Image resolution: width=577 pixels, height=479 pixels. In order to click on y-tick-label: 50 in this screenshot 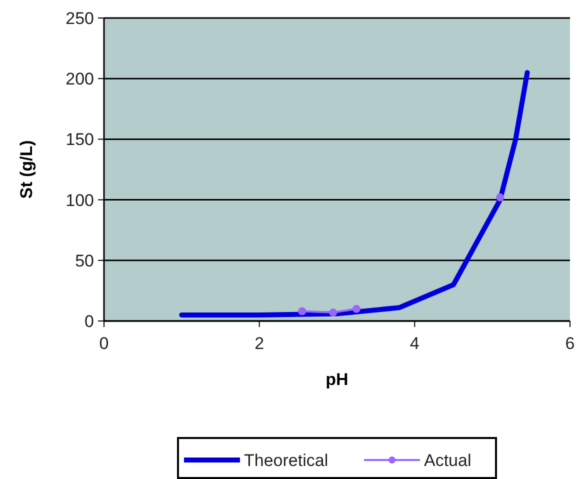, I will do `click(84, 260)`.